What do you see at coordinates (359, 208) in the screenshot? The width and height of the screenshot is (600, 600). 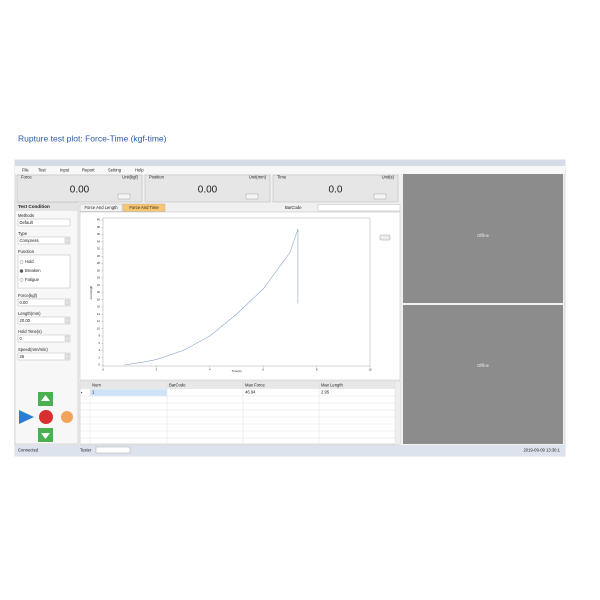 I see `barcode-input` at bounding box center [359, 208].